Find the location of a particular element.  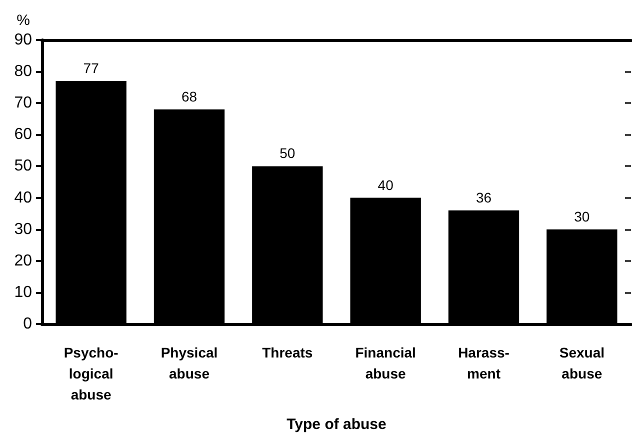

x-tick-label: Threats is located at coordinates (287, 352).